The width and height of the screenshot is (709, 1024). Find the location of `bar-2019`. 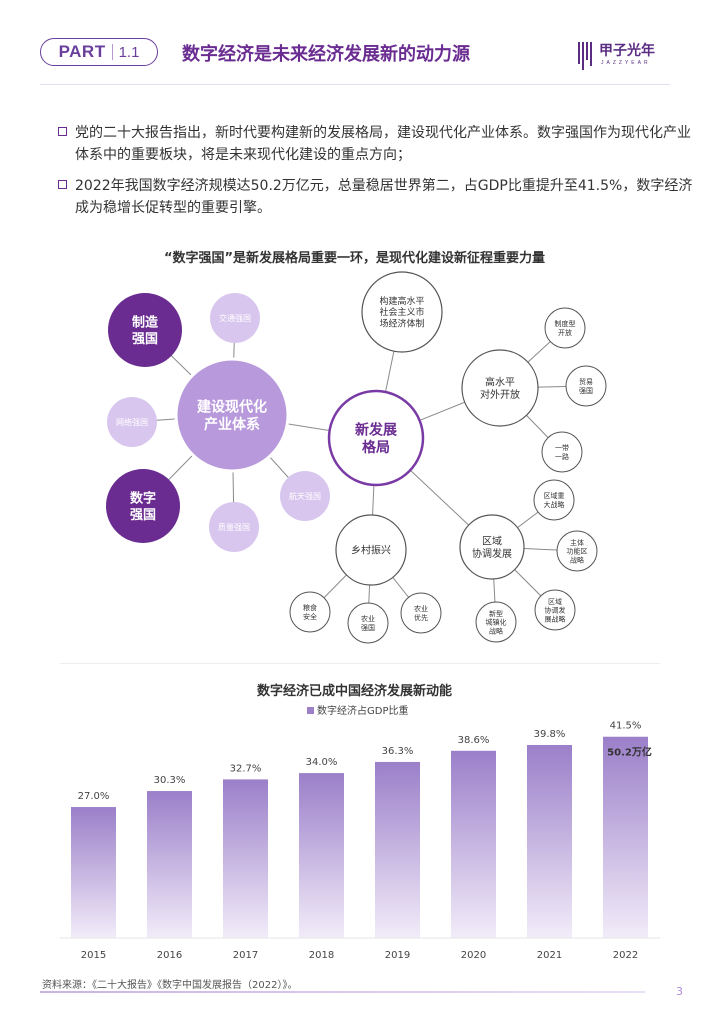

bar-2019 is located at coordinates (397, 849).